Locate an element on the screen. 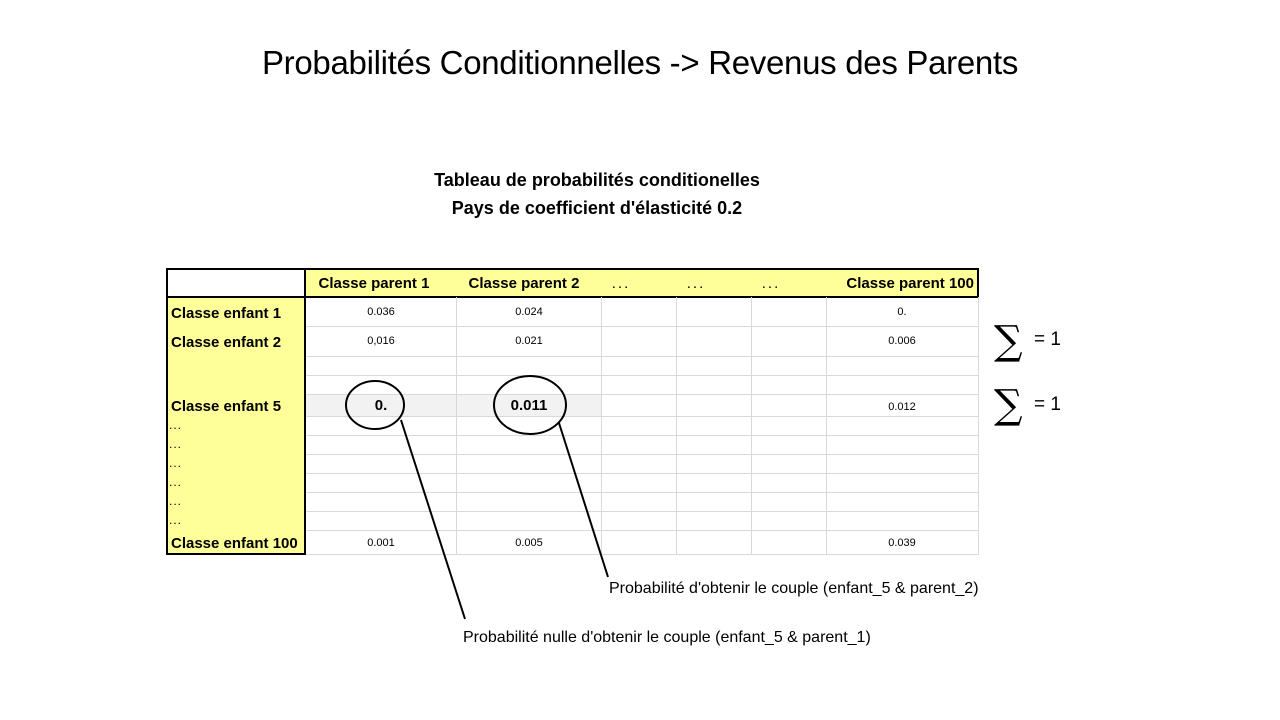 The height and width of the screenshot is (720, 1280). cell-enfant2-parent100: 0.006 is located at coordinates (902, 341).